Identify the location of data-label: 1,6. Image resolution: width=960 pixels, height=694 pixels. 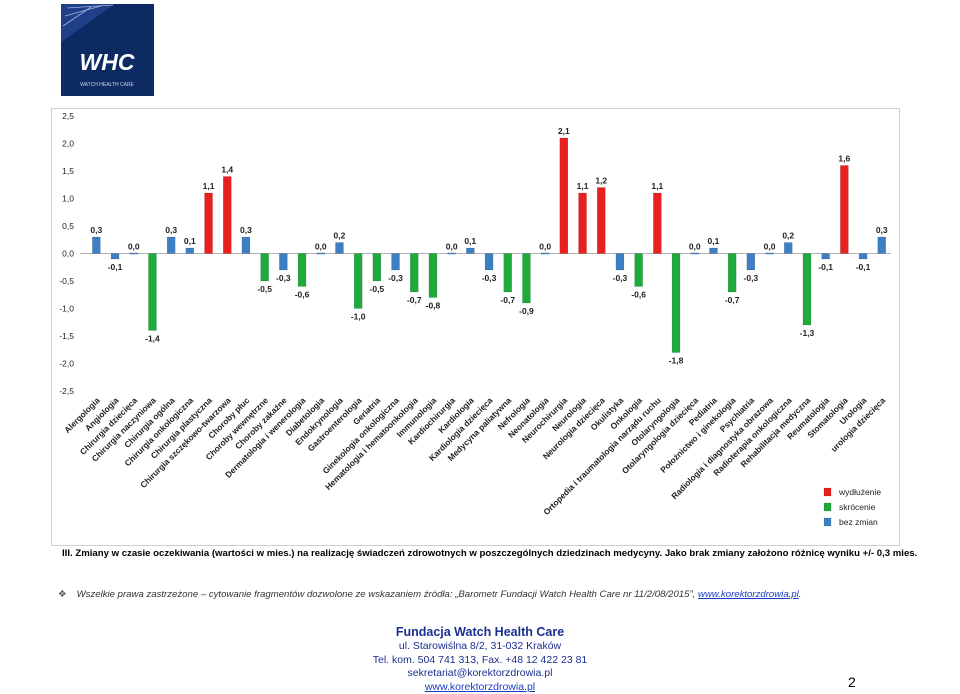
(844, 159).